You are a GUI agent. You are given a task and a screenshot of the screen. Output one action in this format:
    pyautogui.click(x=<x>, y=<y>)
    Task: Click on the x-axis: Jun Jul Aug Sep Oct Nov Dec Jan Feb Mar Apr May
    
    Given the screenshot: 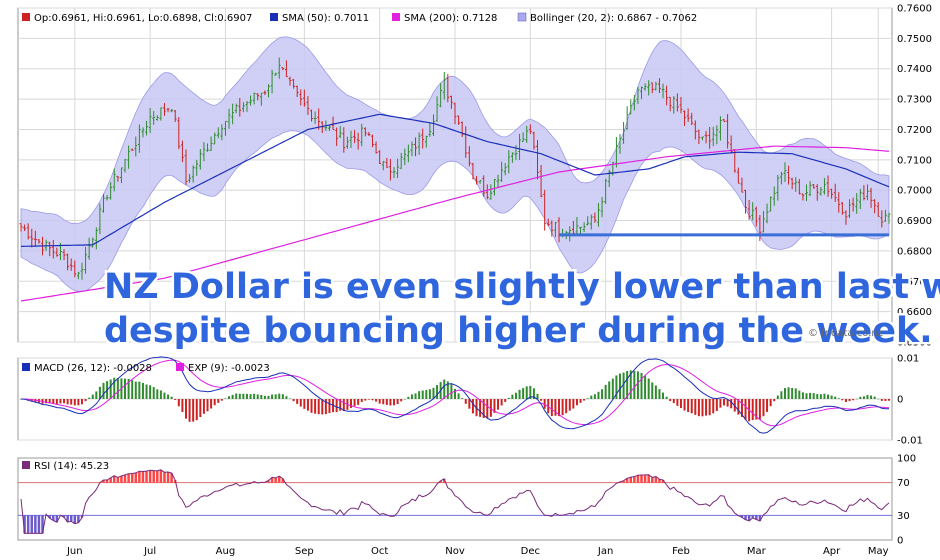 What is the action you would take?
    pyautogui.click(x=477, y=551)
    